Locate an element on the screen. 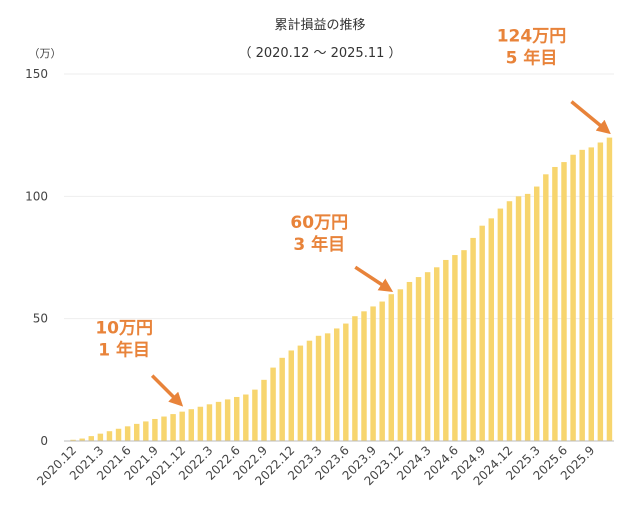 The height and width of the screenshot is (521, 640). bar-2025.5 is located at coordinates (555, 303).